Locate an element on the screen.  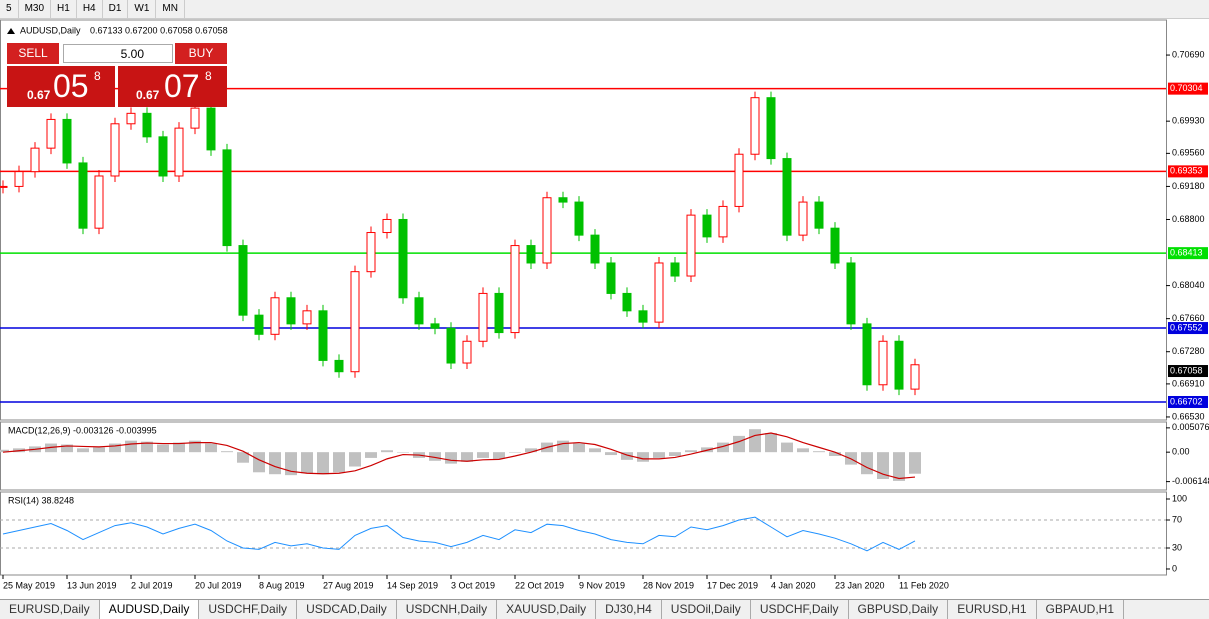
chart-tab: GBPUSD,Daily is located at coordinates (899, 609).